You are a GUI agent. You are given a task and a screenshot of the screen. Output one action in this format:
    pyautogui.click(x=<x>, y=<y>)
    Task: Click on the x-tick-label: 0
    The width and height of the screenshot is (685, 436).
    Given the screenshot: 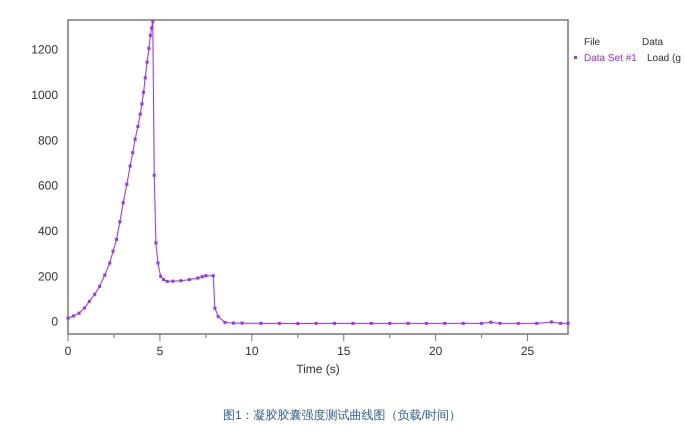 What is the action you would take?
    pyautogui.click(x=68, y=351)
    